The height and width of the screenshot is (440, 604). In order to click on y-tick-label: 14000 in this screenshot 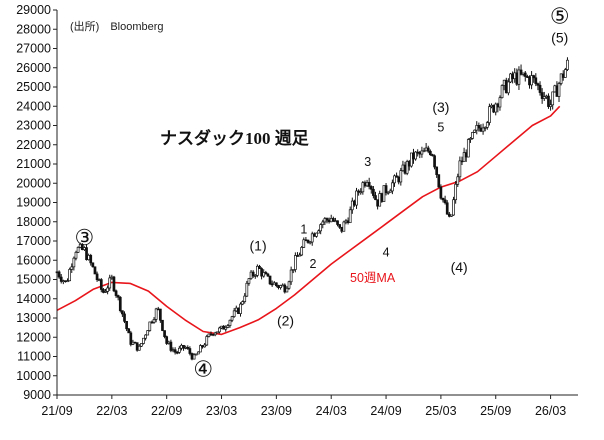, I will do `click(33, 299)`.